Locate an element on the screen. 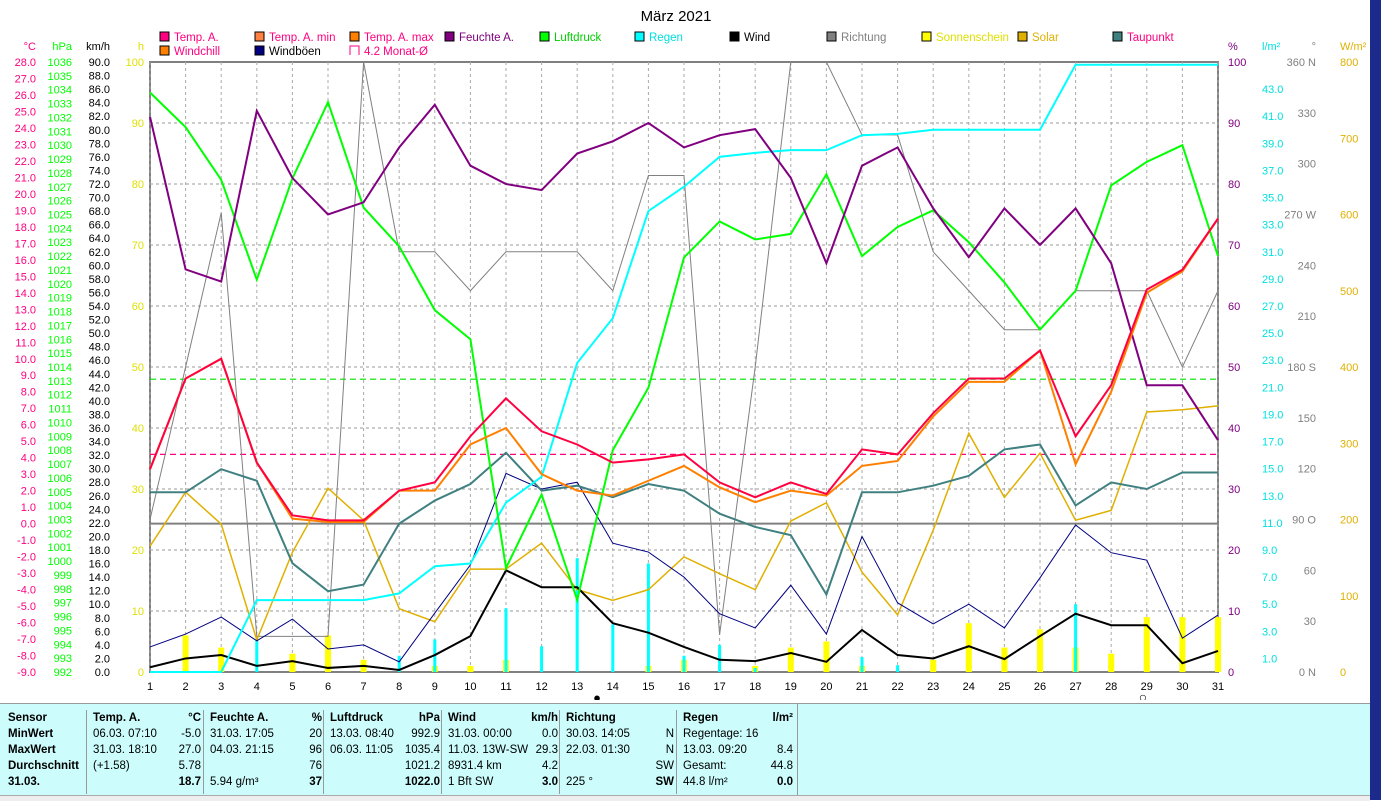  x-tick-label: 5 is located at coordinates (292, 687).